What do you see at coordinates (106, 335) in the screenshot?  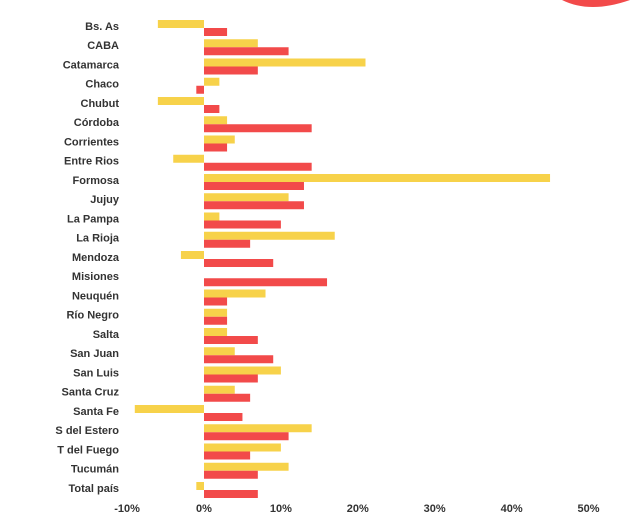 I see `category-label-salta: Salta` at bounding box center [106, 335].